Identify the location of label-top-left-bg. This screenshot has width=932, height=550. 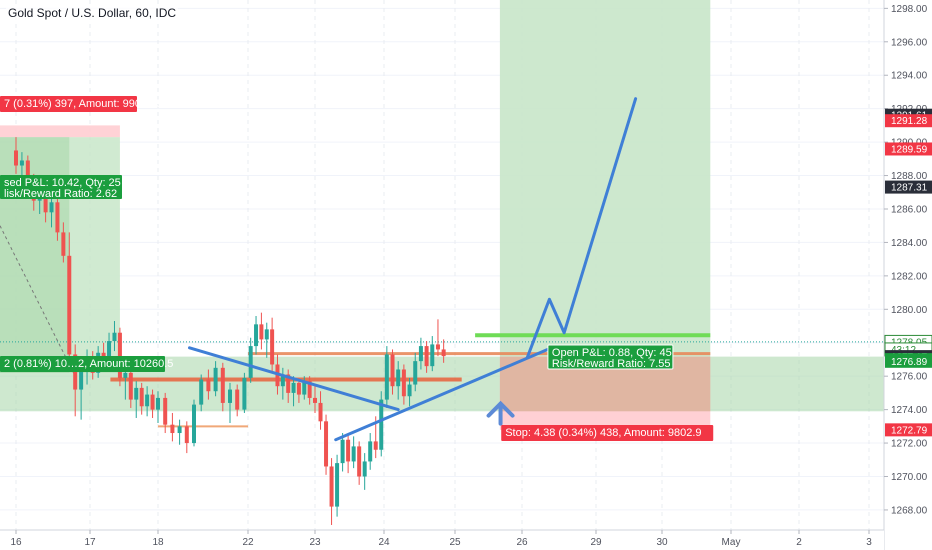
(68, 104).